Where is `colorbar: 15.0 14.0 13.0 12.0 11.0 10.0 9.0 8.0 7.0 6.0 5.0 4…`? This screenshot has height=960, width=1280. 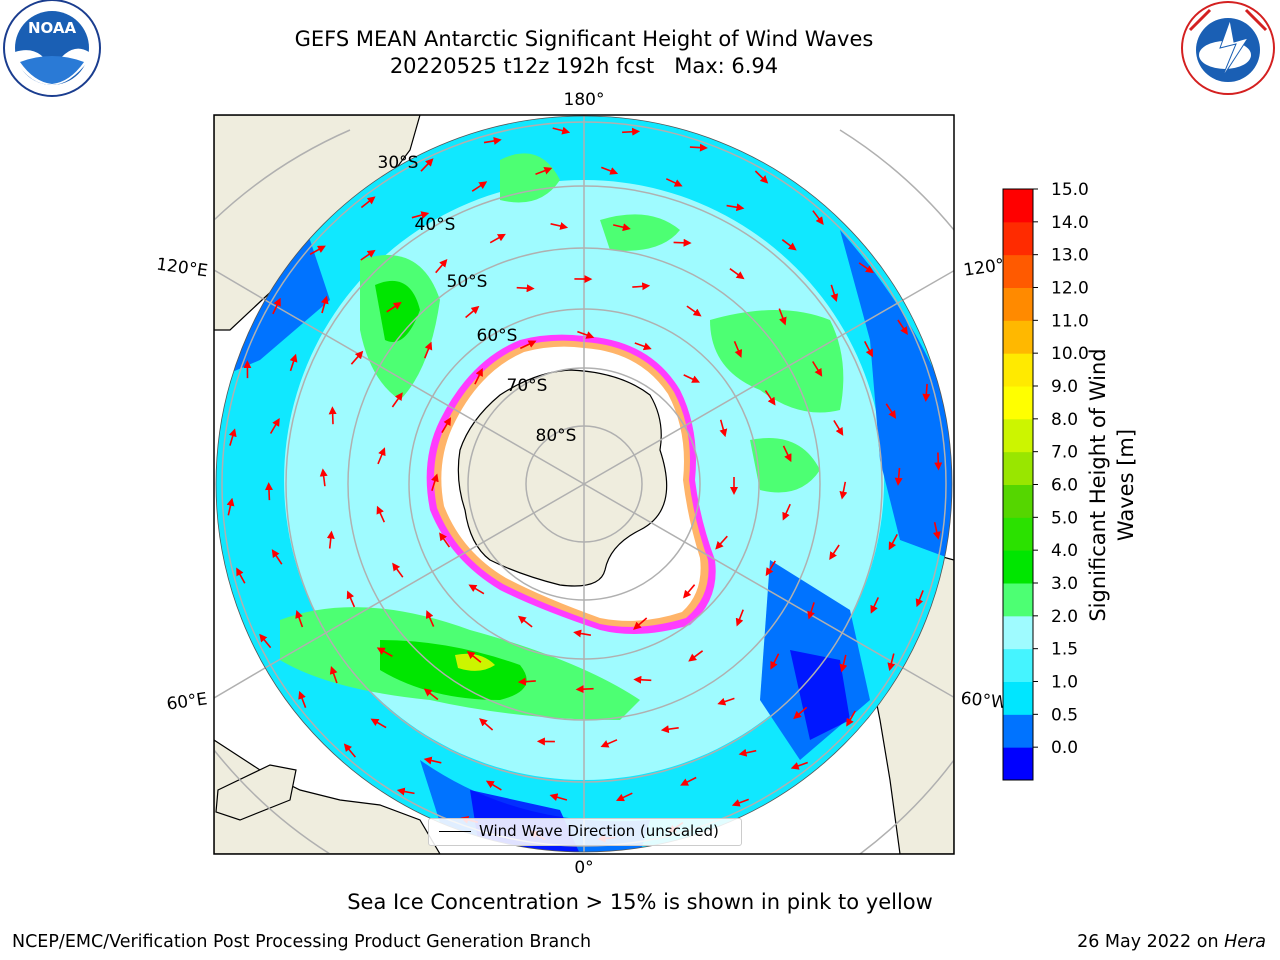
colorbar: 15.0 14.0 13.0 12.0 11.0 10.0 9.0 8.0 7.0 6.0 5.0 4… is located at coordinates (1045, 480).